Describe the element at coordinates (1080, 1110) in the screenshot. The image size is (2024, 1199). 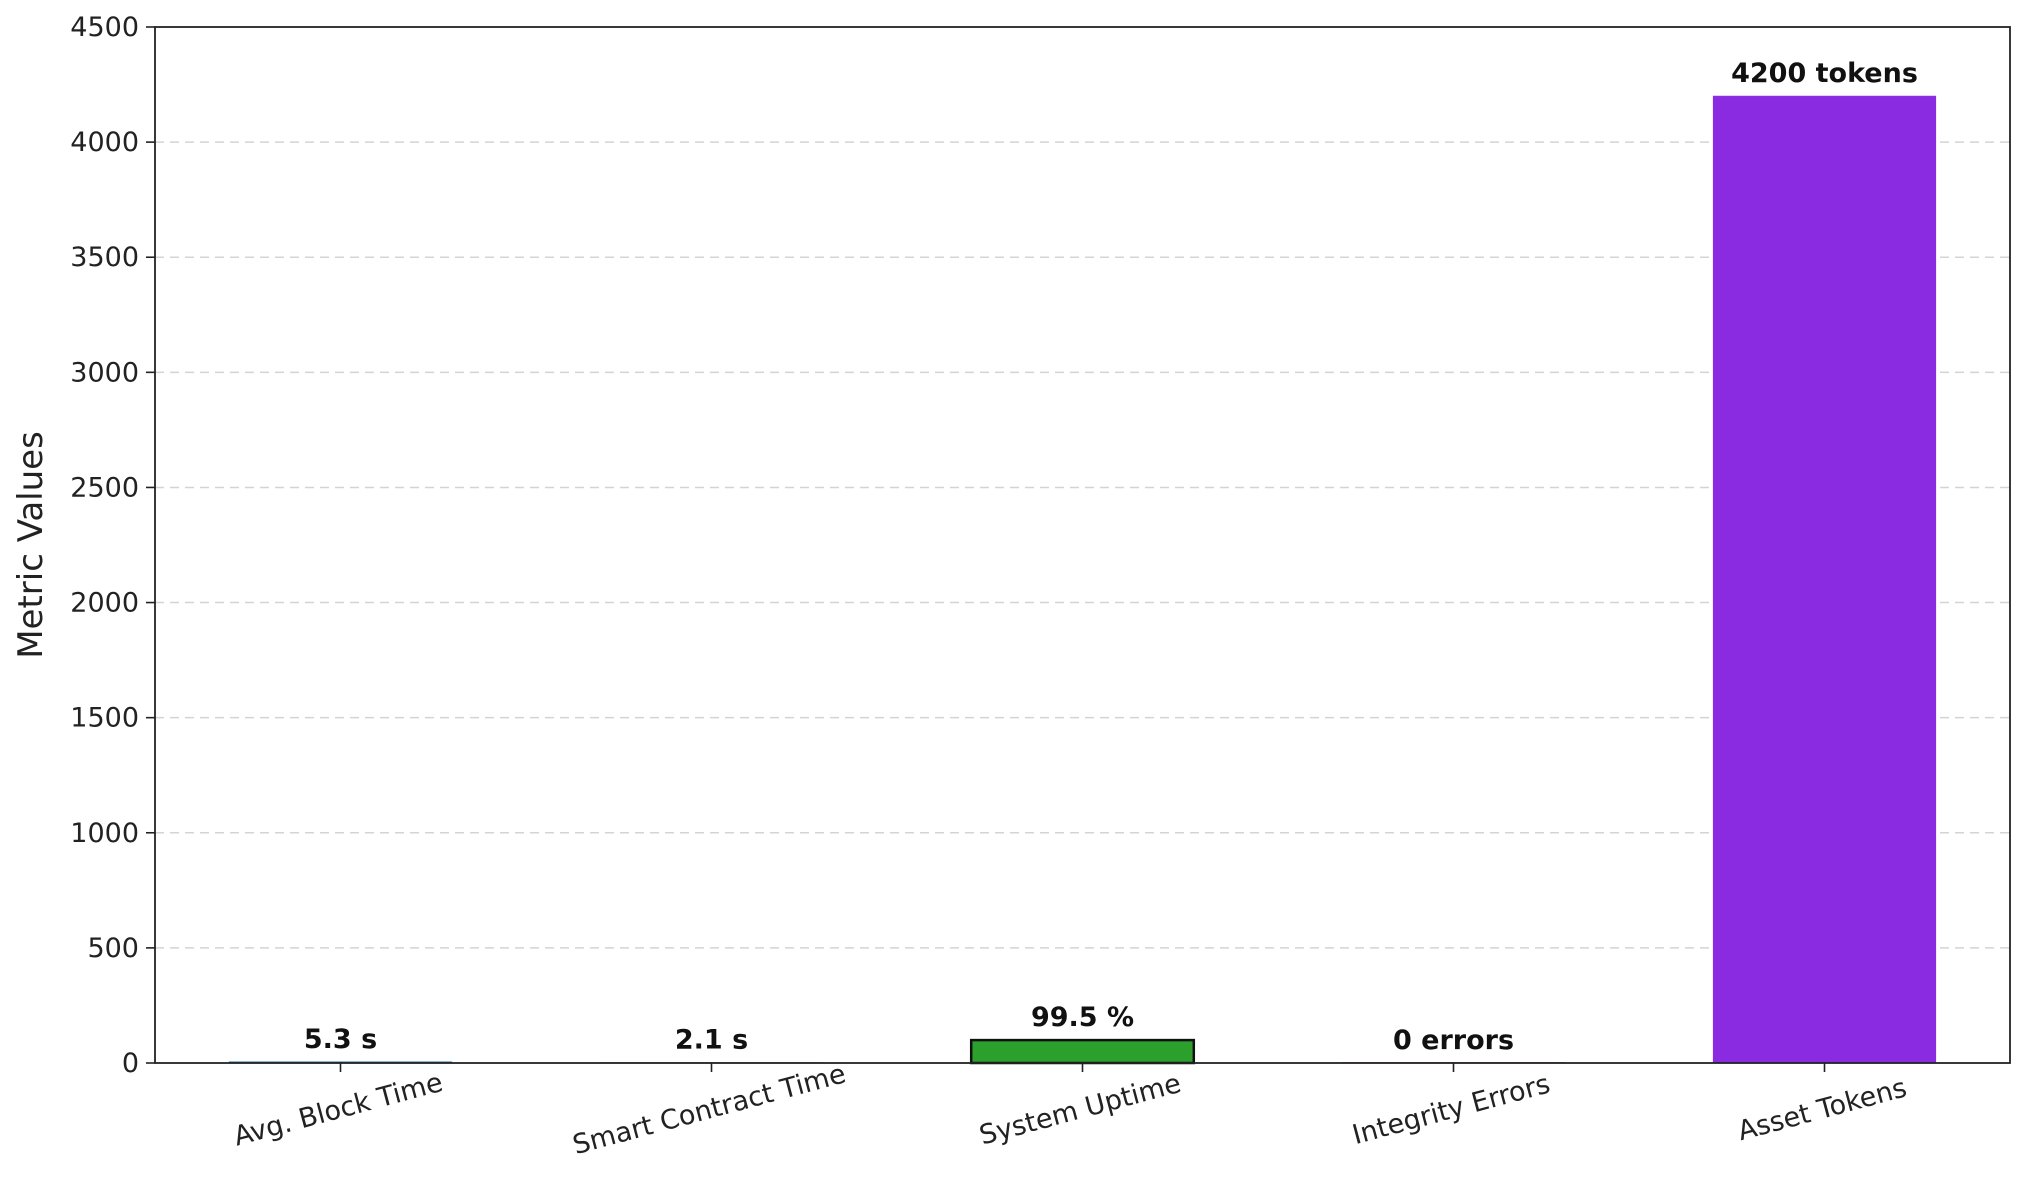
I see `x-tick-label: System Uptime` at that location.